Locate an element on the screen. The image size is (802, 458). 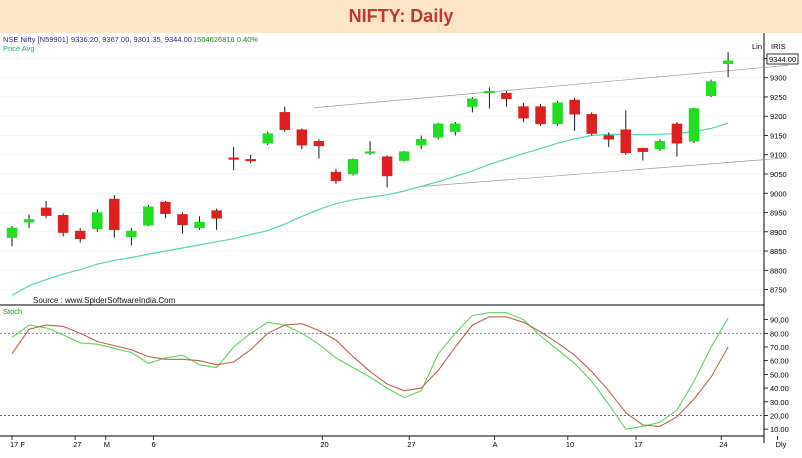
price-tick-label: 8950 is located at coordinates (778, 213).